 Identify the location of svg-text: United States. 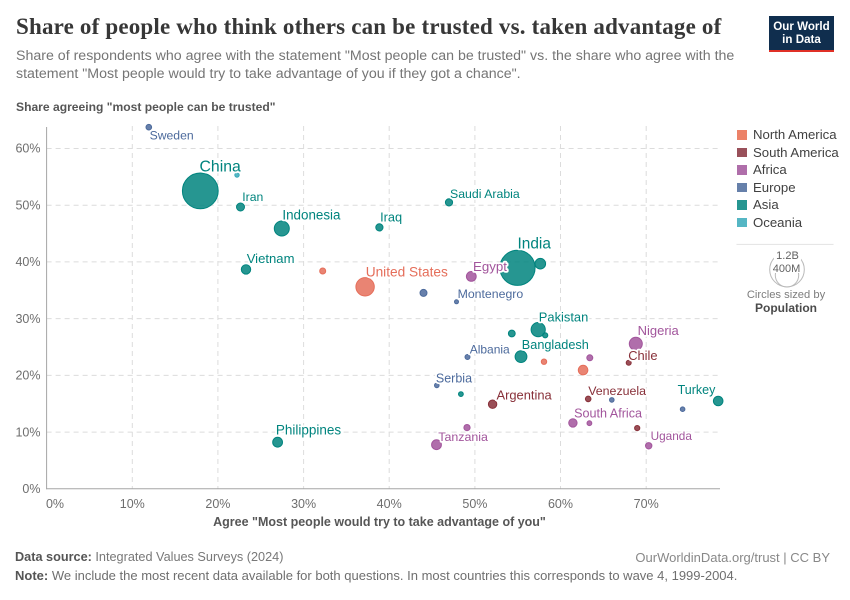
(407, 272).